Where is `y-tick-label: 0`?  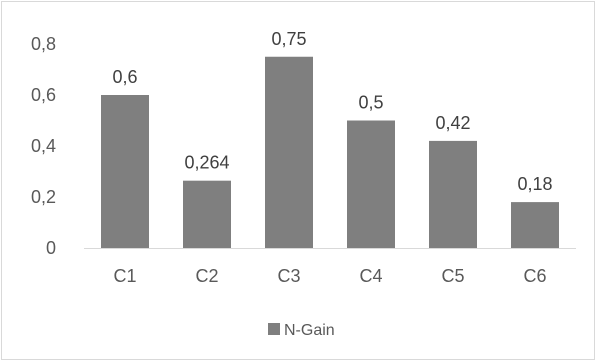 y-tick-label: 0 is located at coordinates (51, 248).